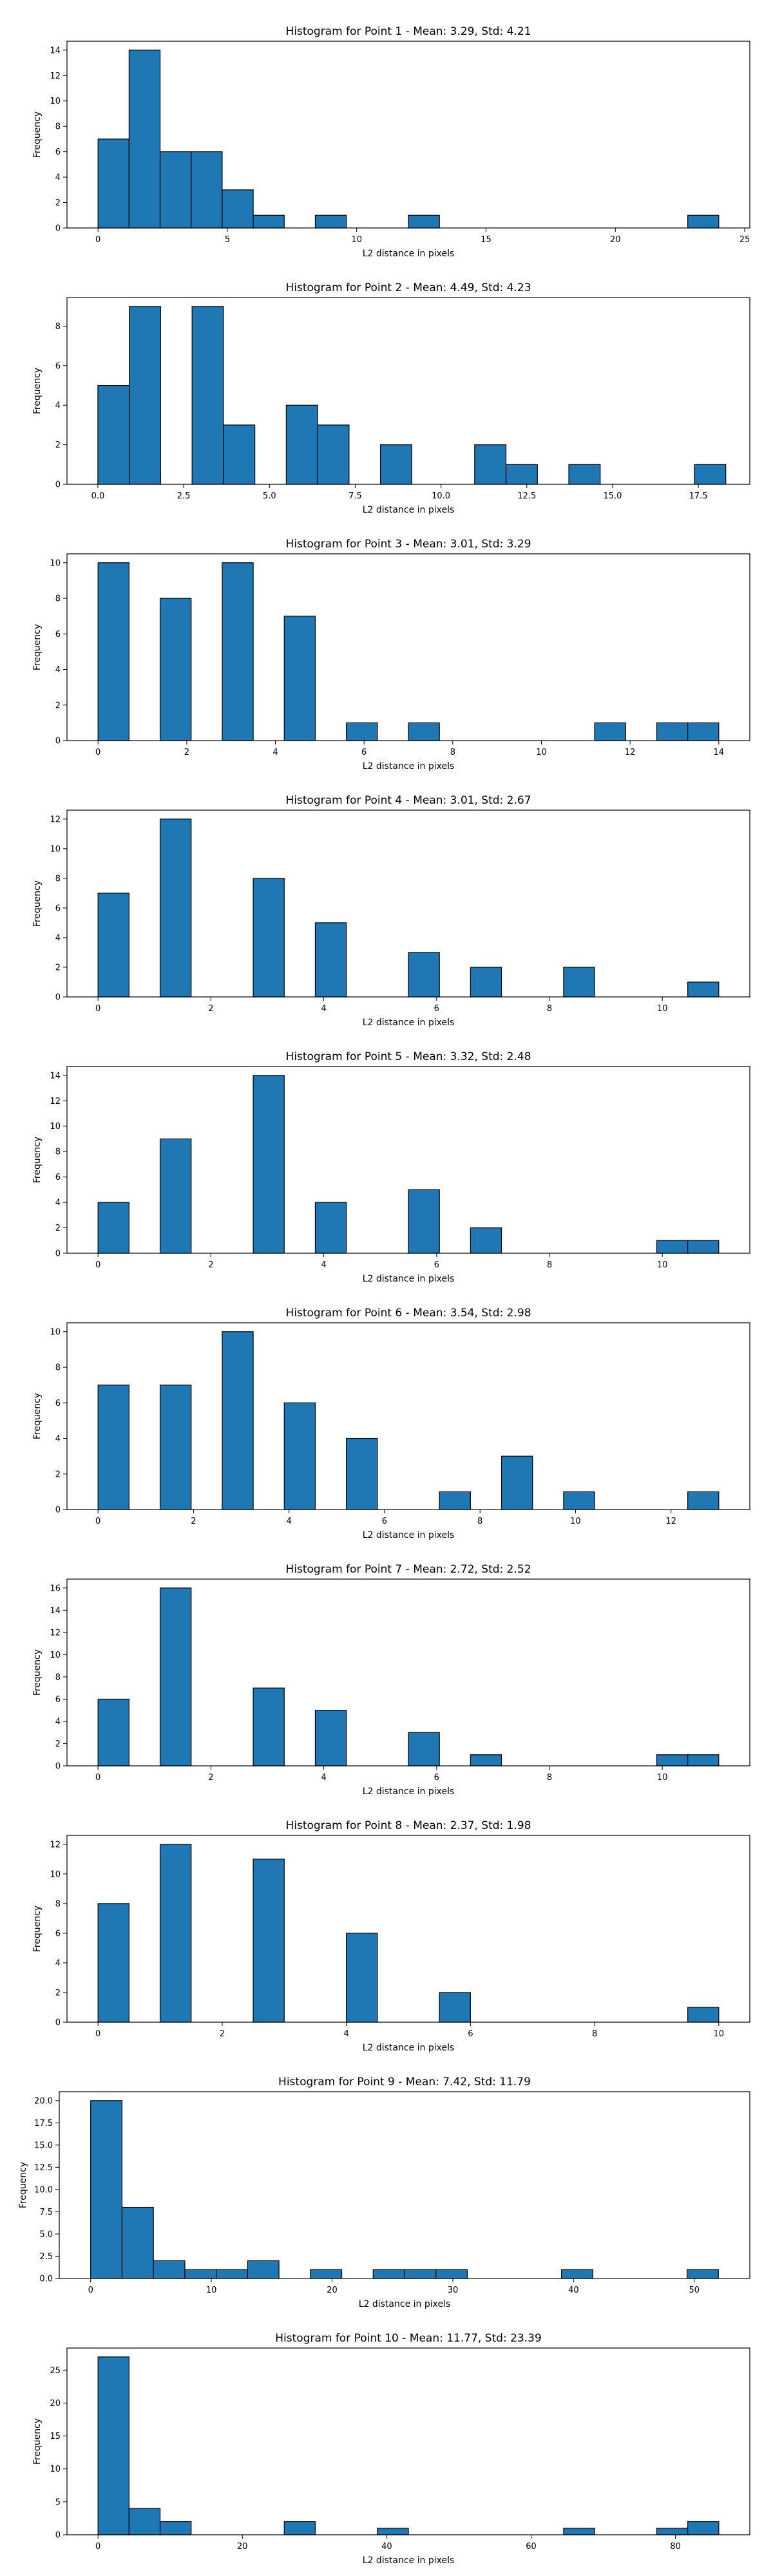  Describe the element at coordinates (612, 496) in the screenshot. I see `x-tick-label: 15.0` at that location.